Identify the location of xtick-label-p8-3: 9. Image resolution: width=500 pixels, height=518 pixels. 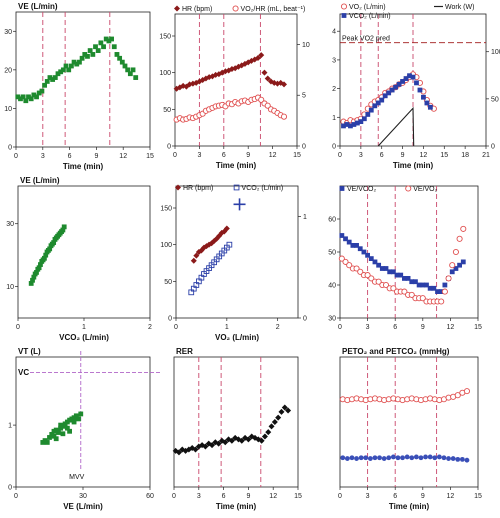
(248, 496).